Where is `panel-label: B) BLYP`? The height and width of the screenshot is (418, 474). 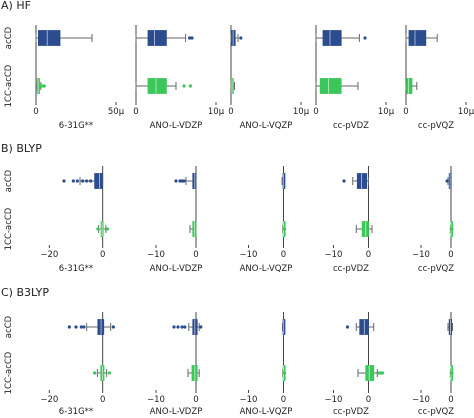
panel-label: B) BLYP is located at coordinates (21, 148).